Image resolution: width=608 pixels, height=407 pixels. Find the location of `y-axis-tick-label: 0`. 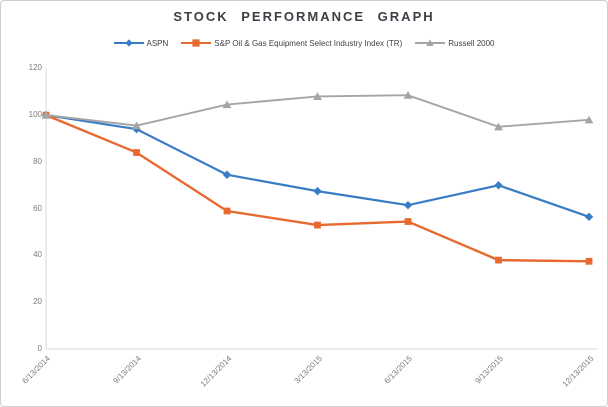

y-axis-tick-label: 0 is located at coordinates (39, 348).